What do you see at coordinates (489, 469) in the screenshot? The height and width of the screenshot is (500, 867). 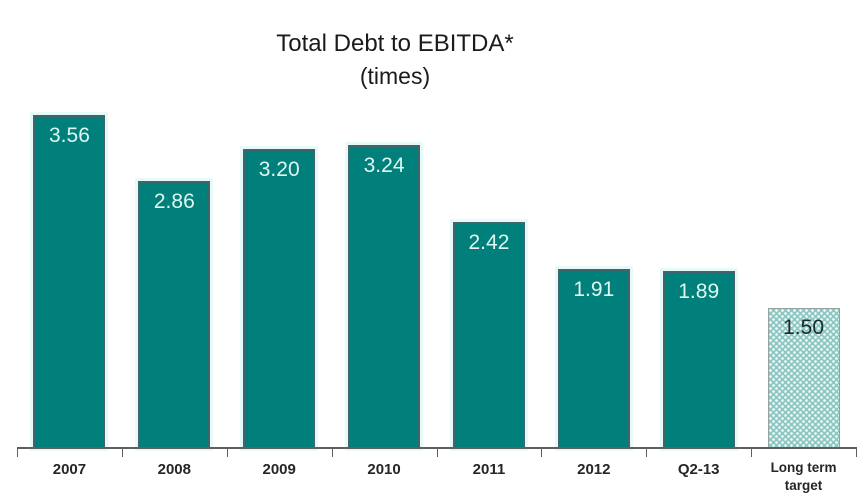 I see `x-axis-label-2011: 2011` at bounding box center [489, 469].